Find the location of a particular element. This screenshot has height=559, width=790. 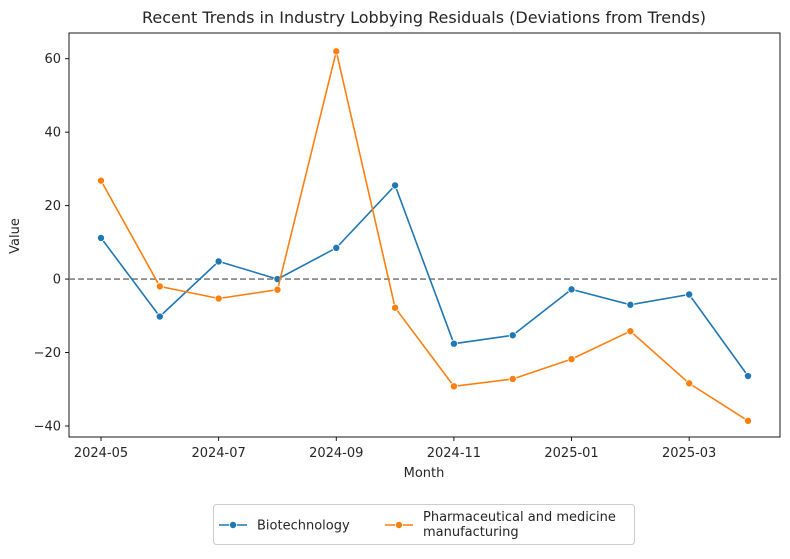

y-tick-label: 20 is located at coordinates (52, 206).